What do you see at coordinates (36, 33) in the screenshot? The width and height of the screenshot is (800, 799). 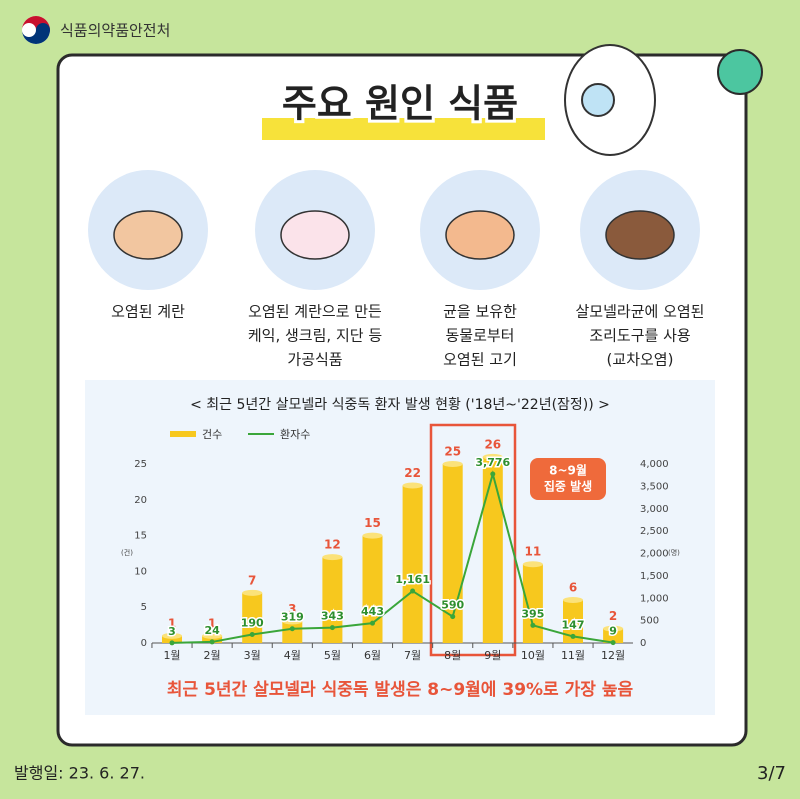 I see `logo-blue` at bounding box center [36, 33].